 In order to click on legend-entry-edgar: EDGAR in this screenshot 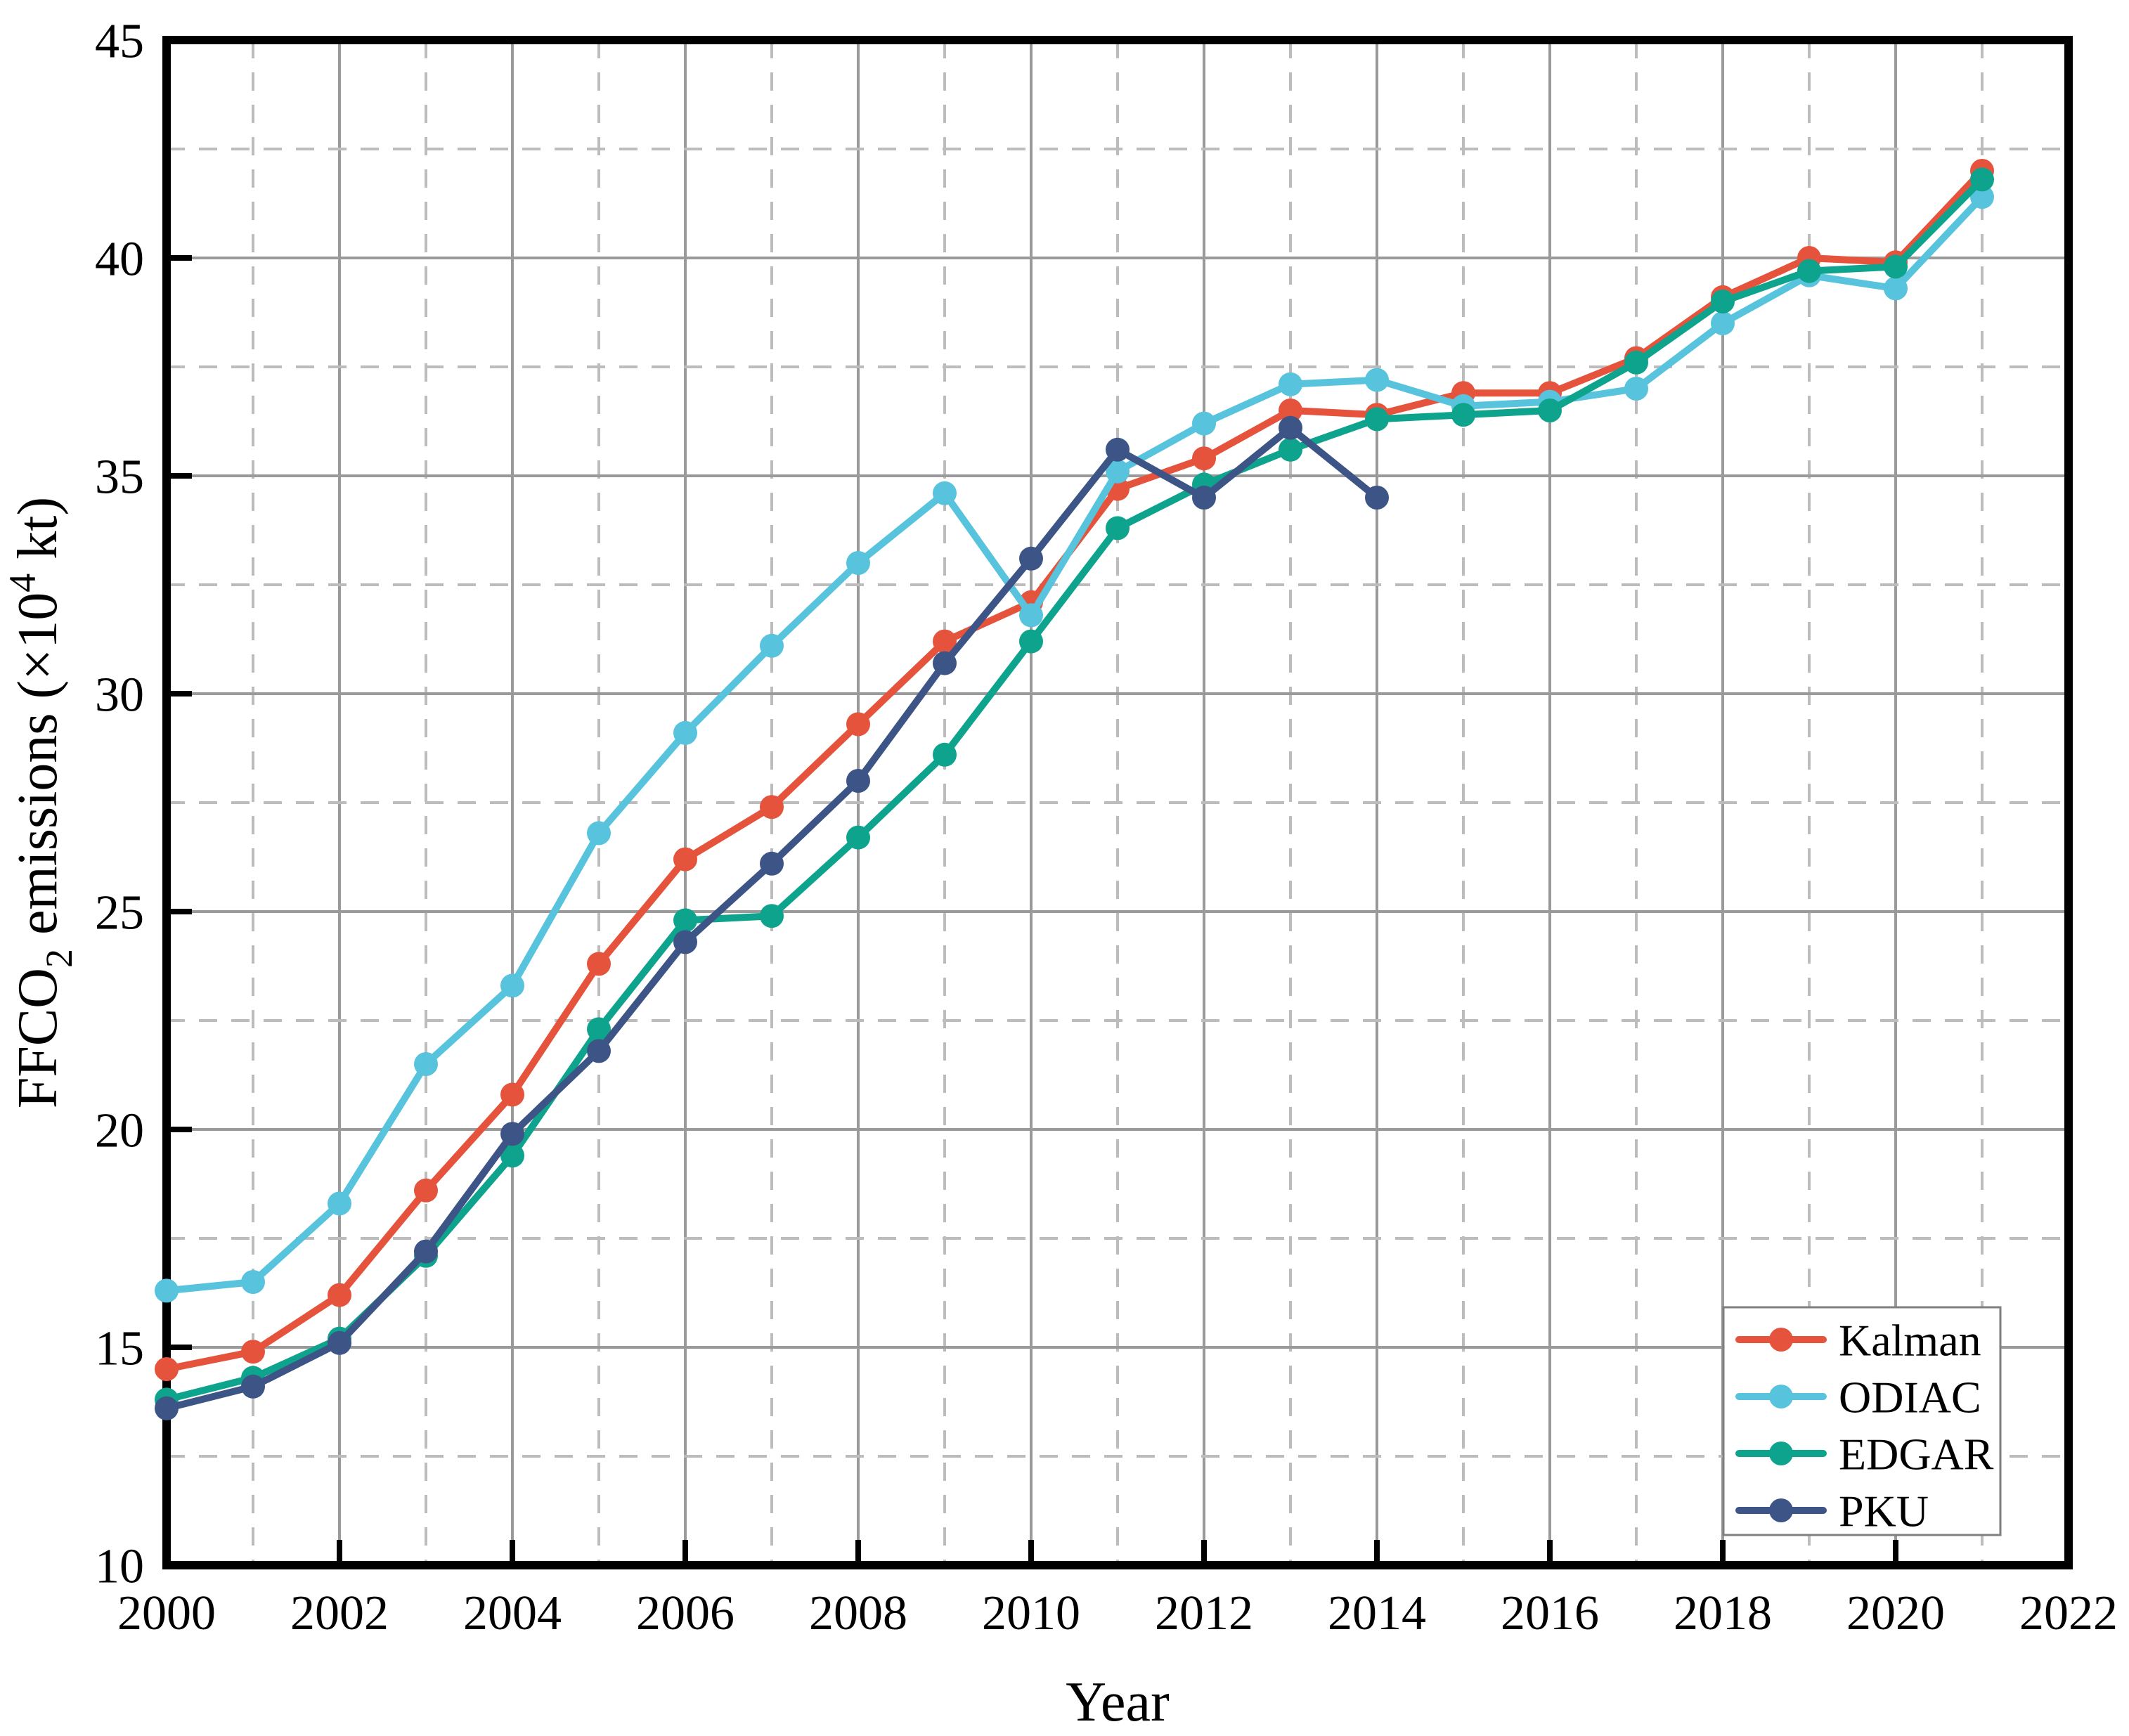, I will do `click(1864, 1454)`.